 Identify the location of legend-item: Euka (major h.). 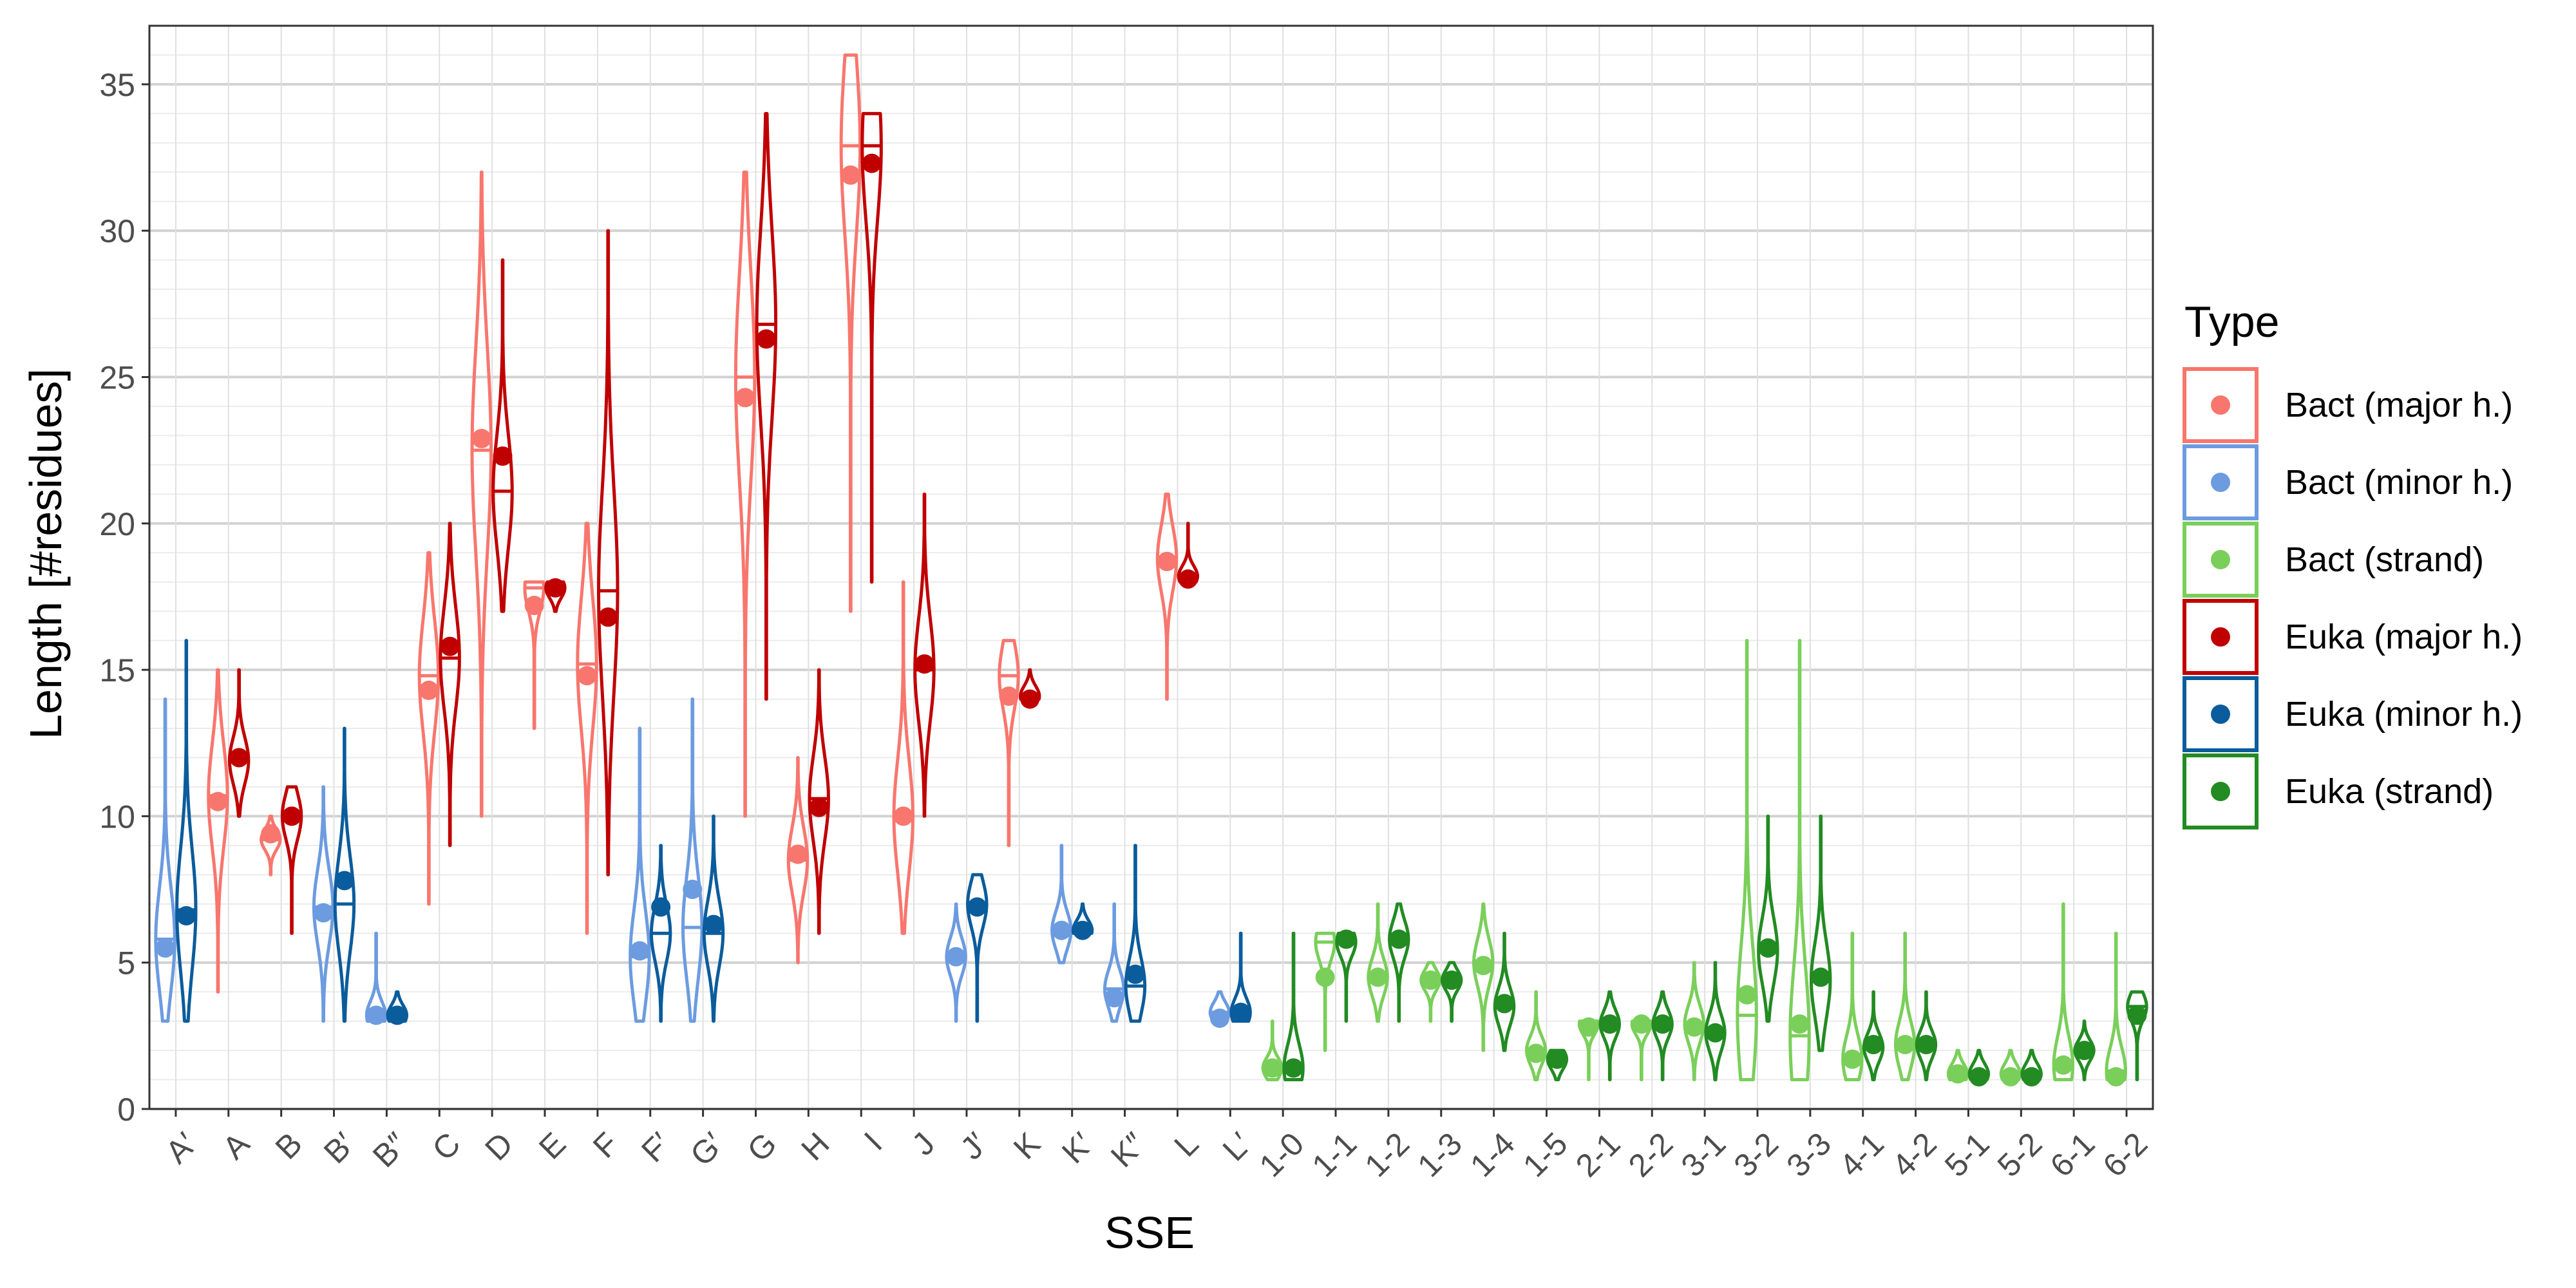
(2353, 637).